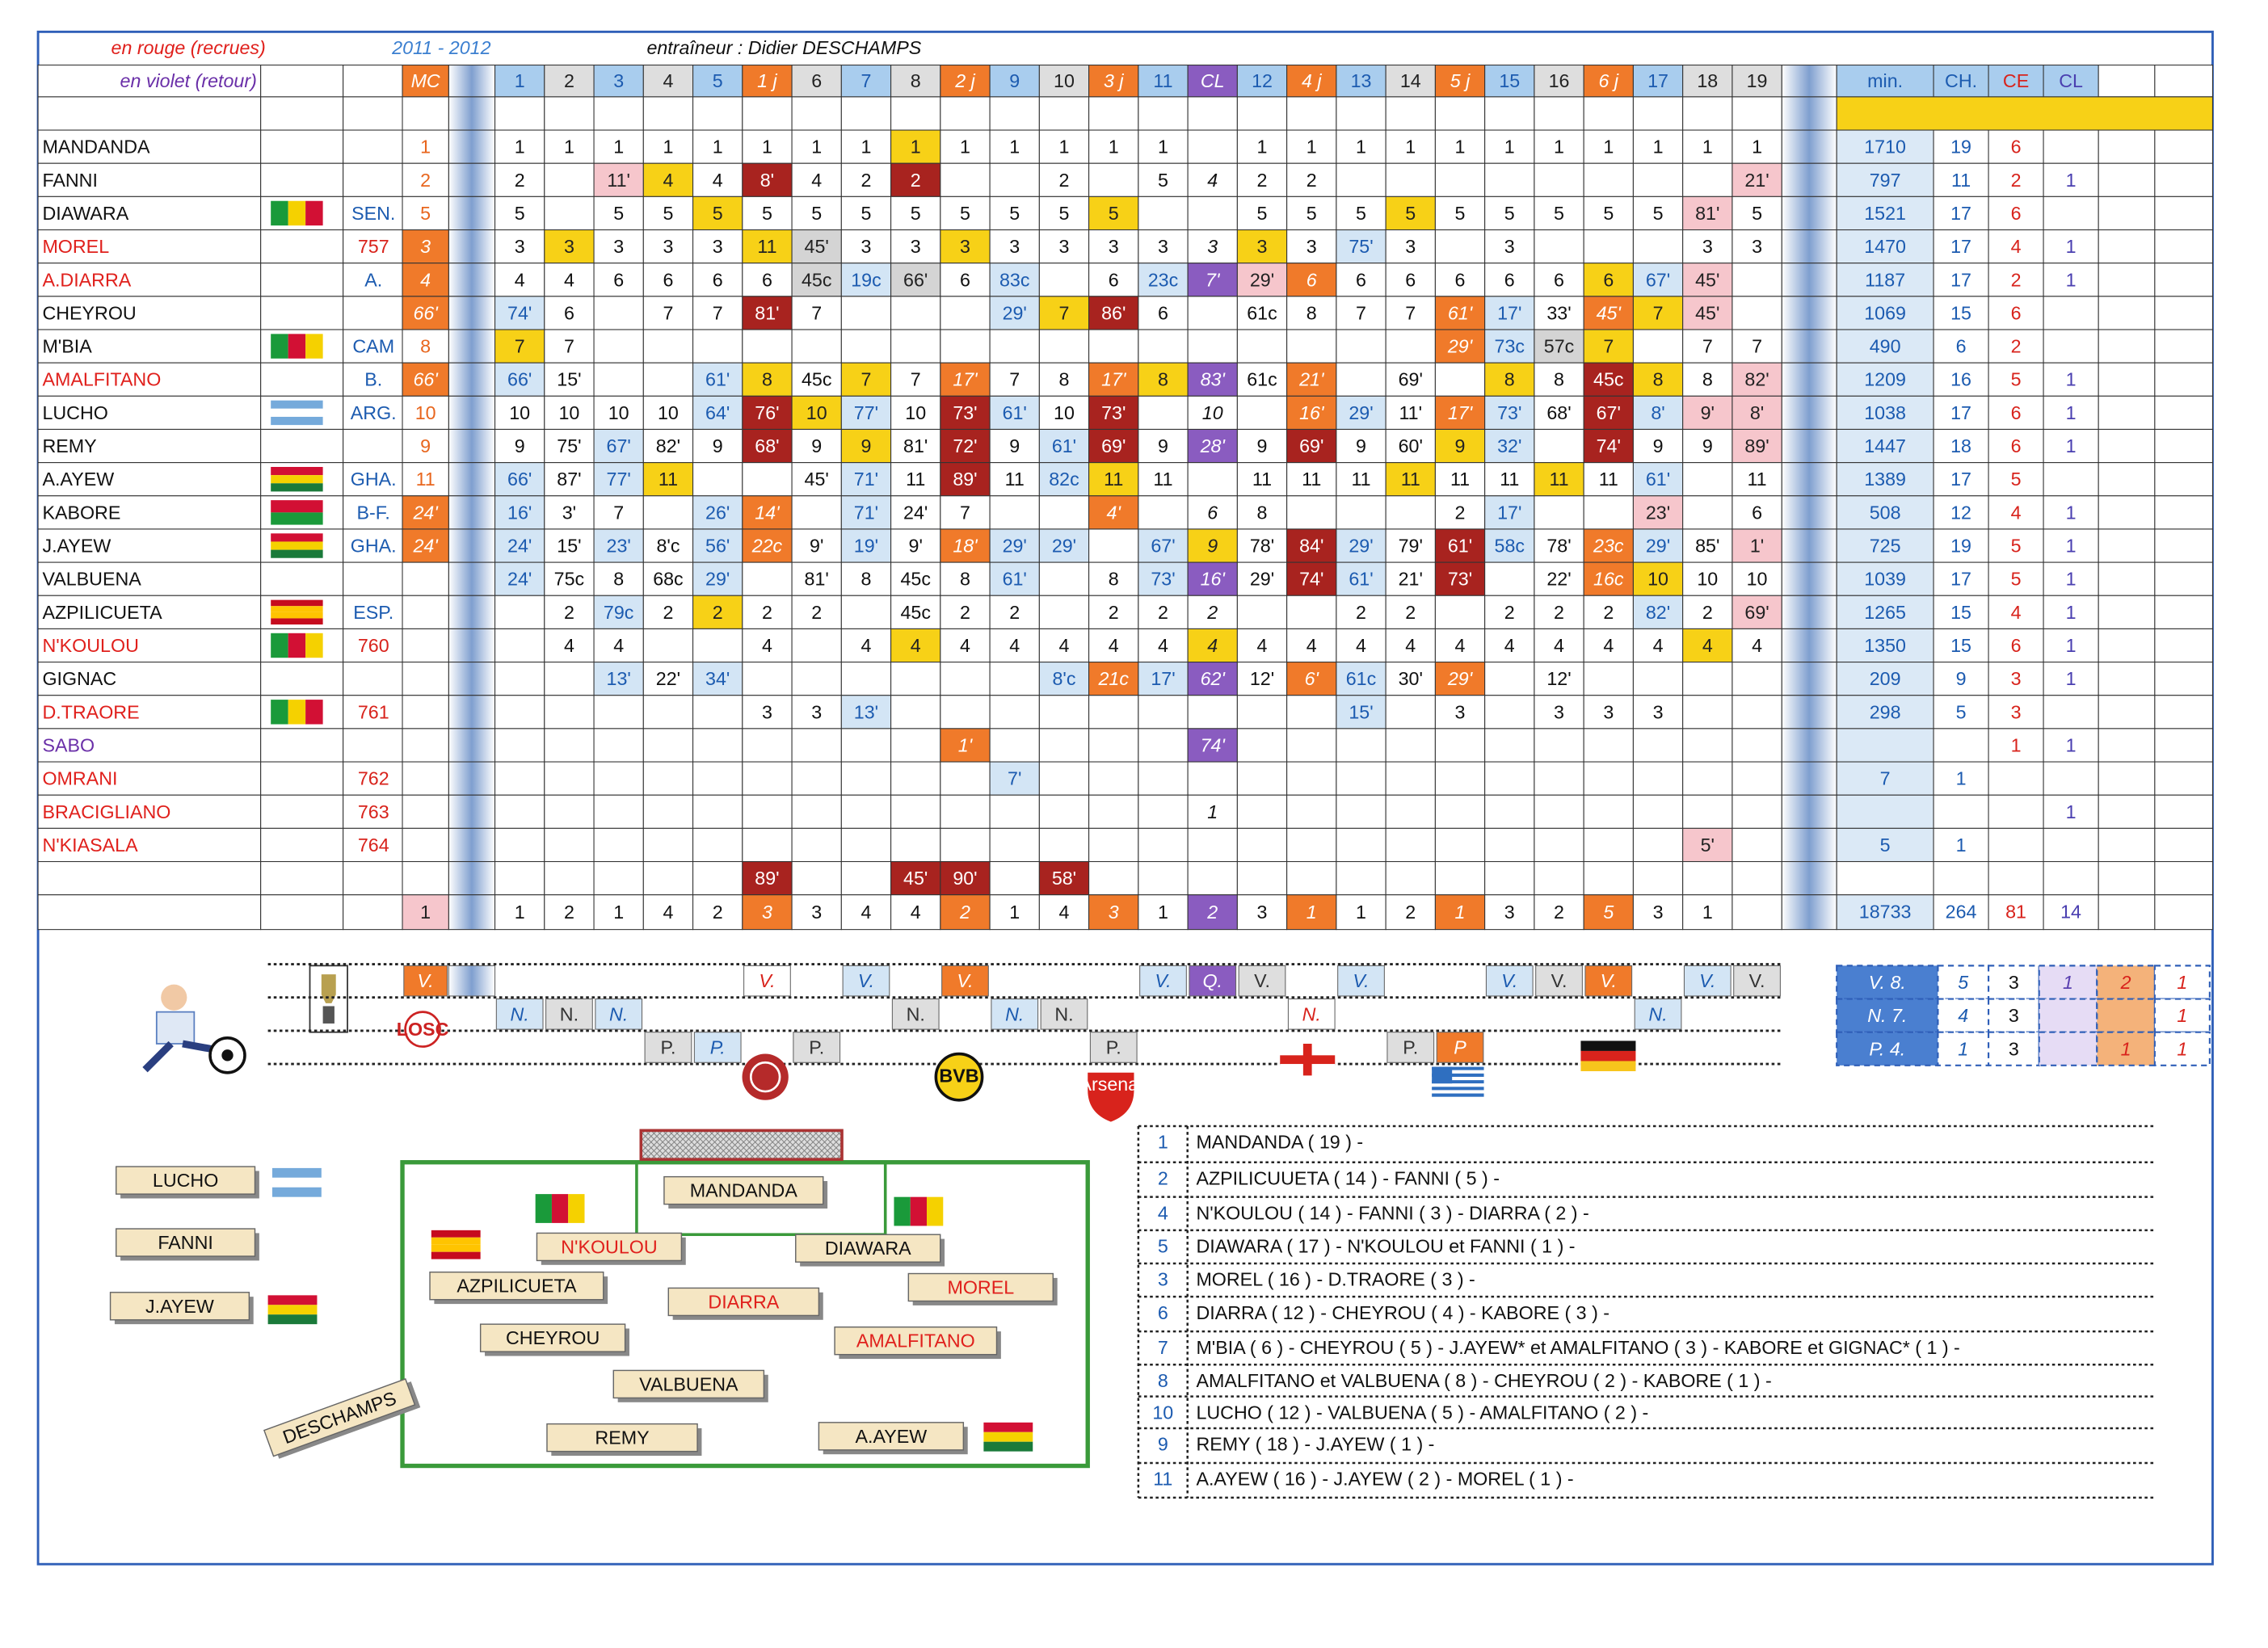 This screenshot has height=1648, width=2268. I want to click on flag-stripe, so click(292, 1300).